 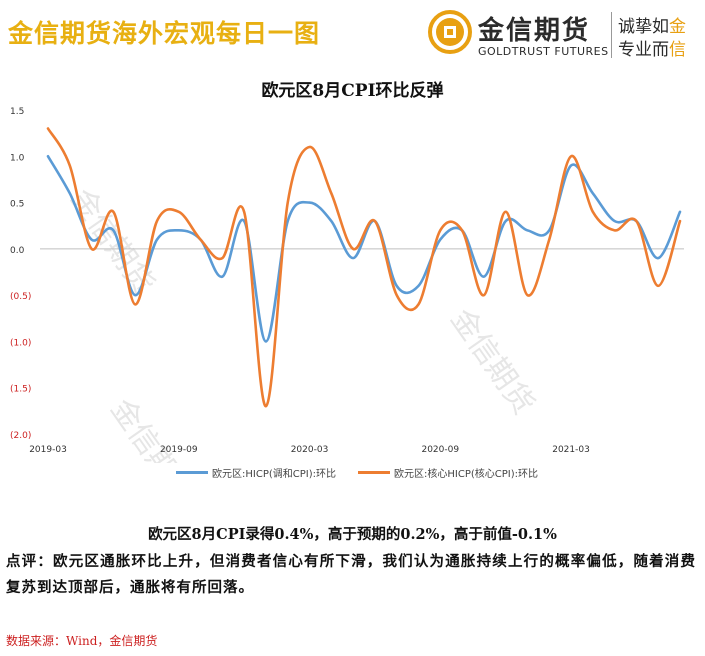 What do you see at coordinates (466, 474) in the screenshot?
I see `legend-label-core-hicp: 欧元区:核心HICP(核心CPI):环比` at bounding box center [466, 474].